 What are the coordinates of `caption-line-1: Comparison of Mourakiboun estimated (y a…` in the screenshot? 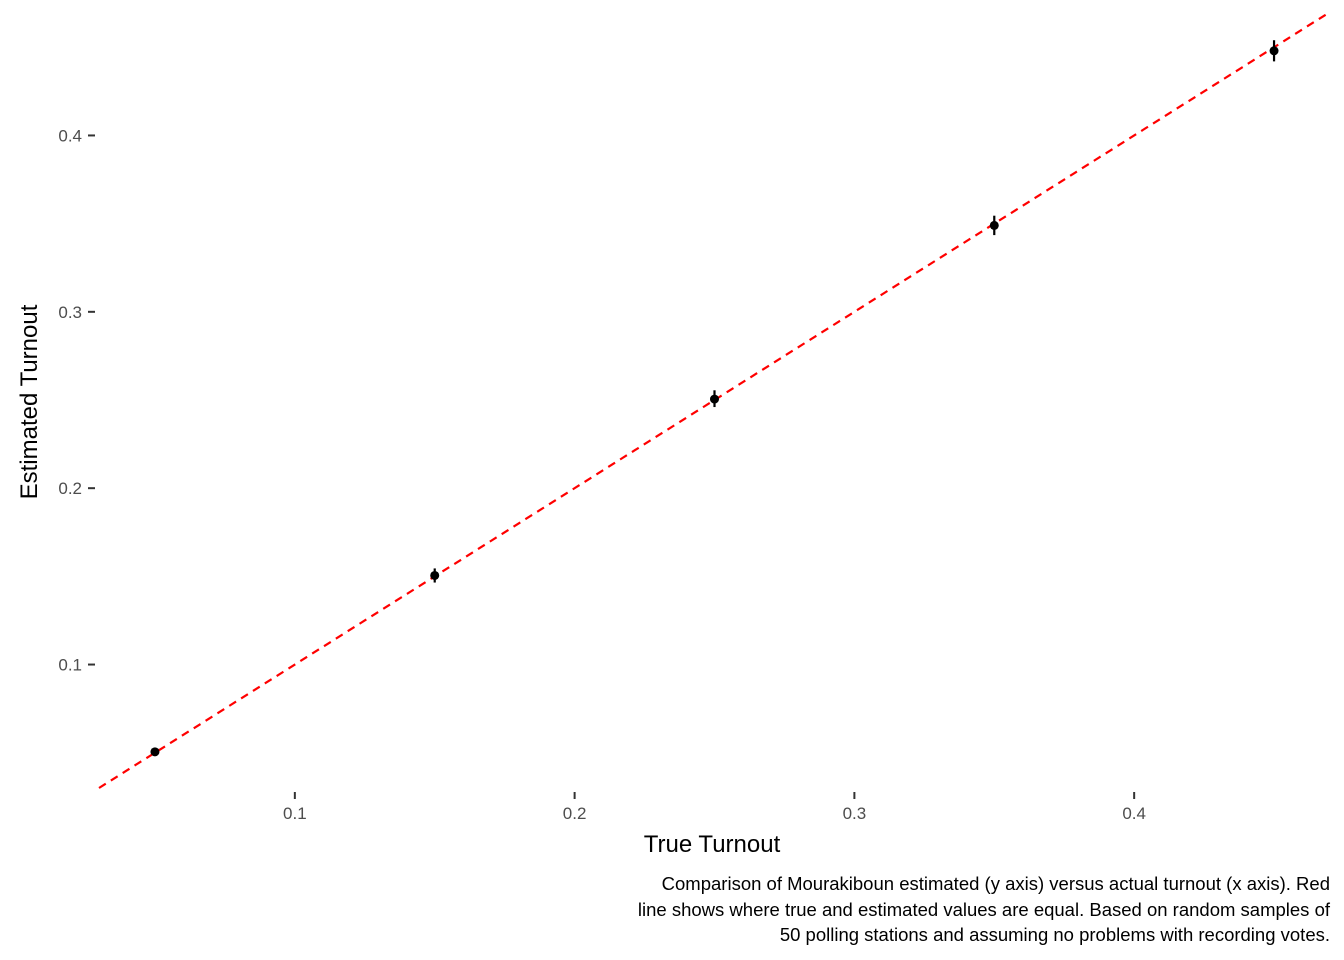 It's located at (996, 883).